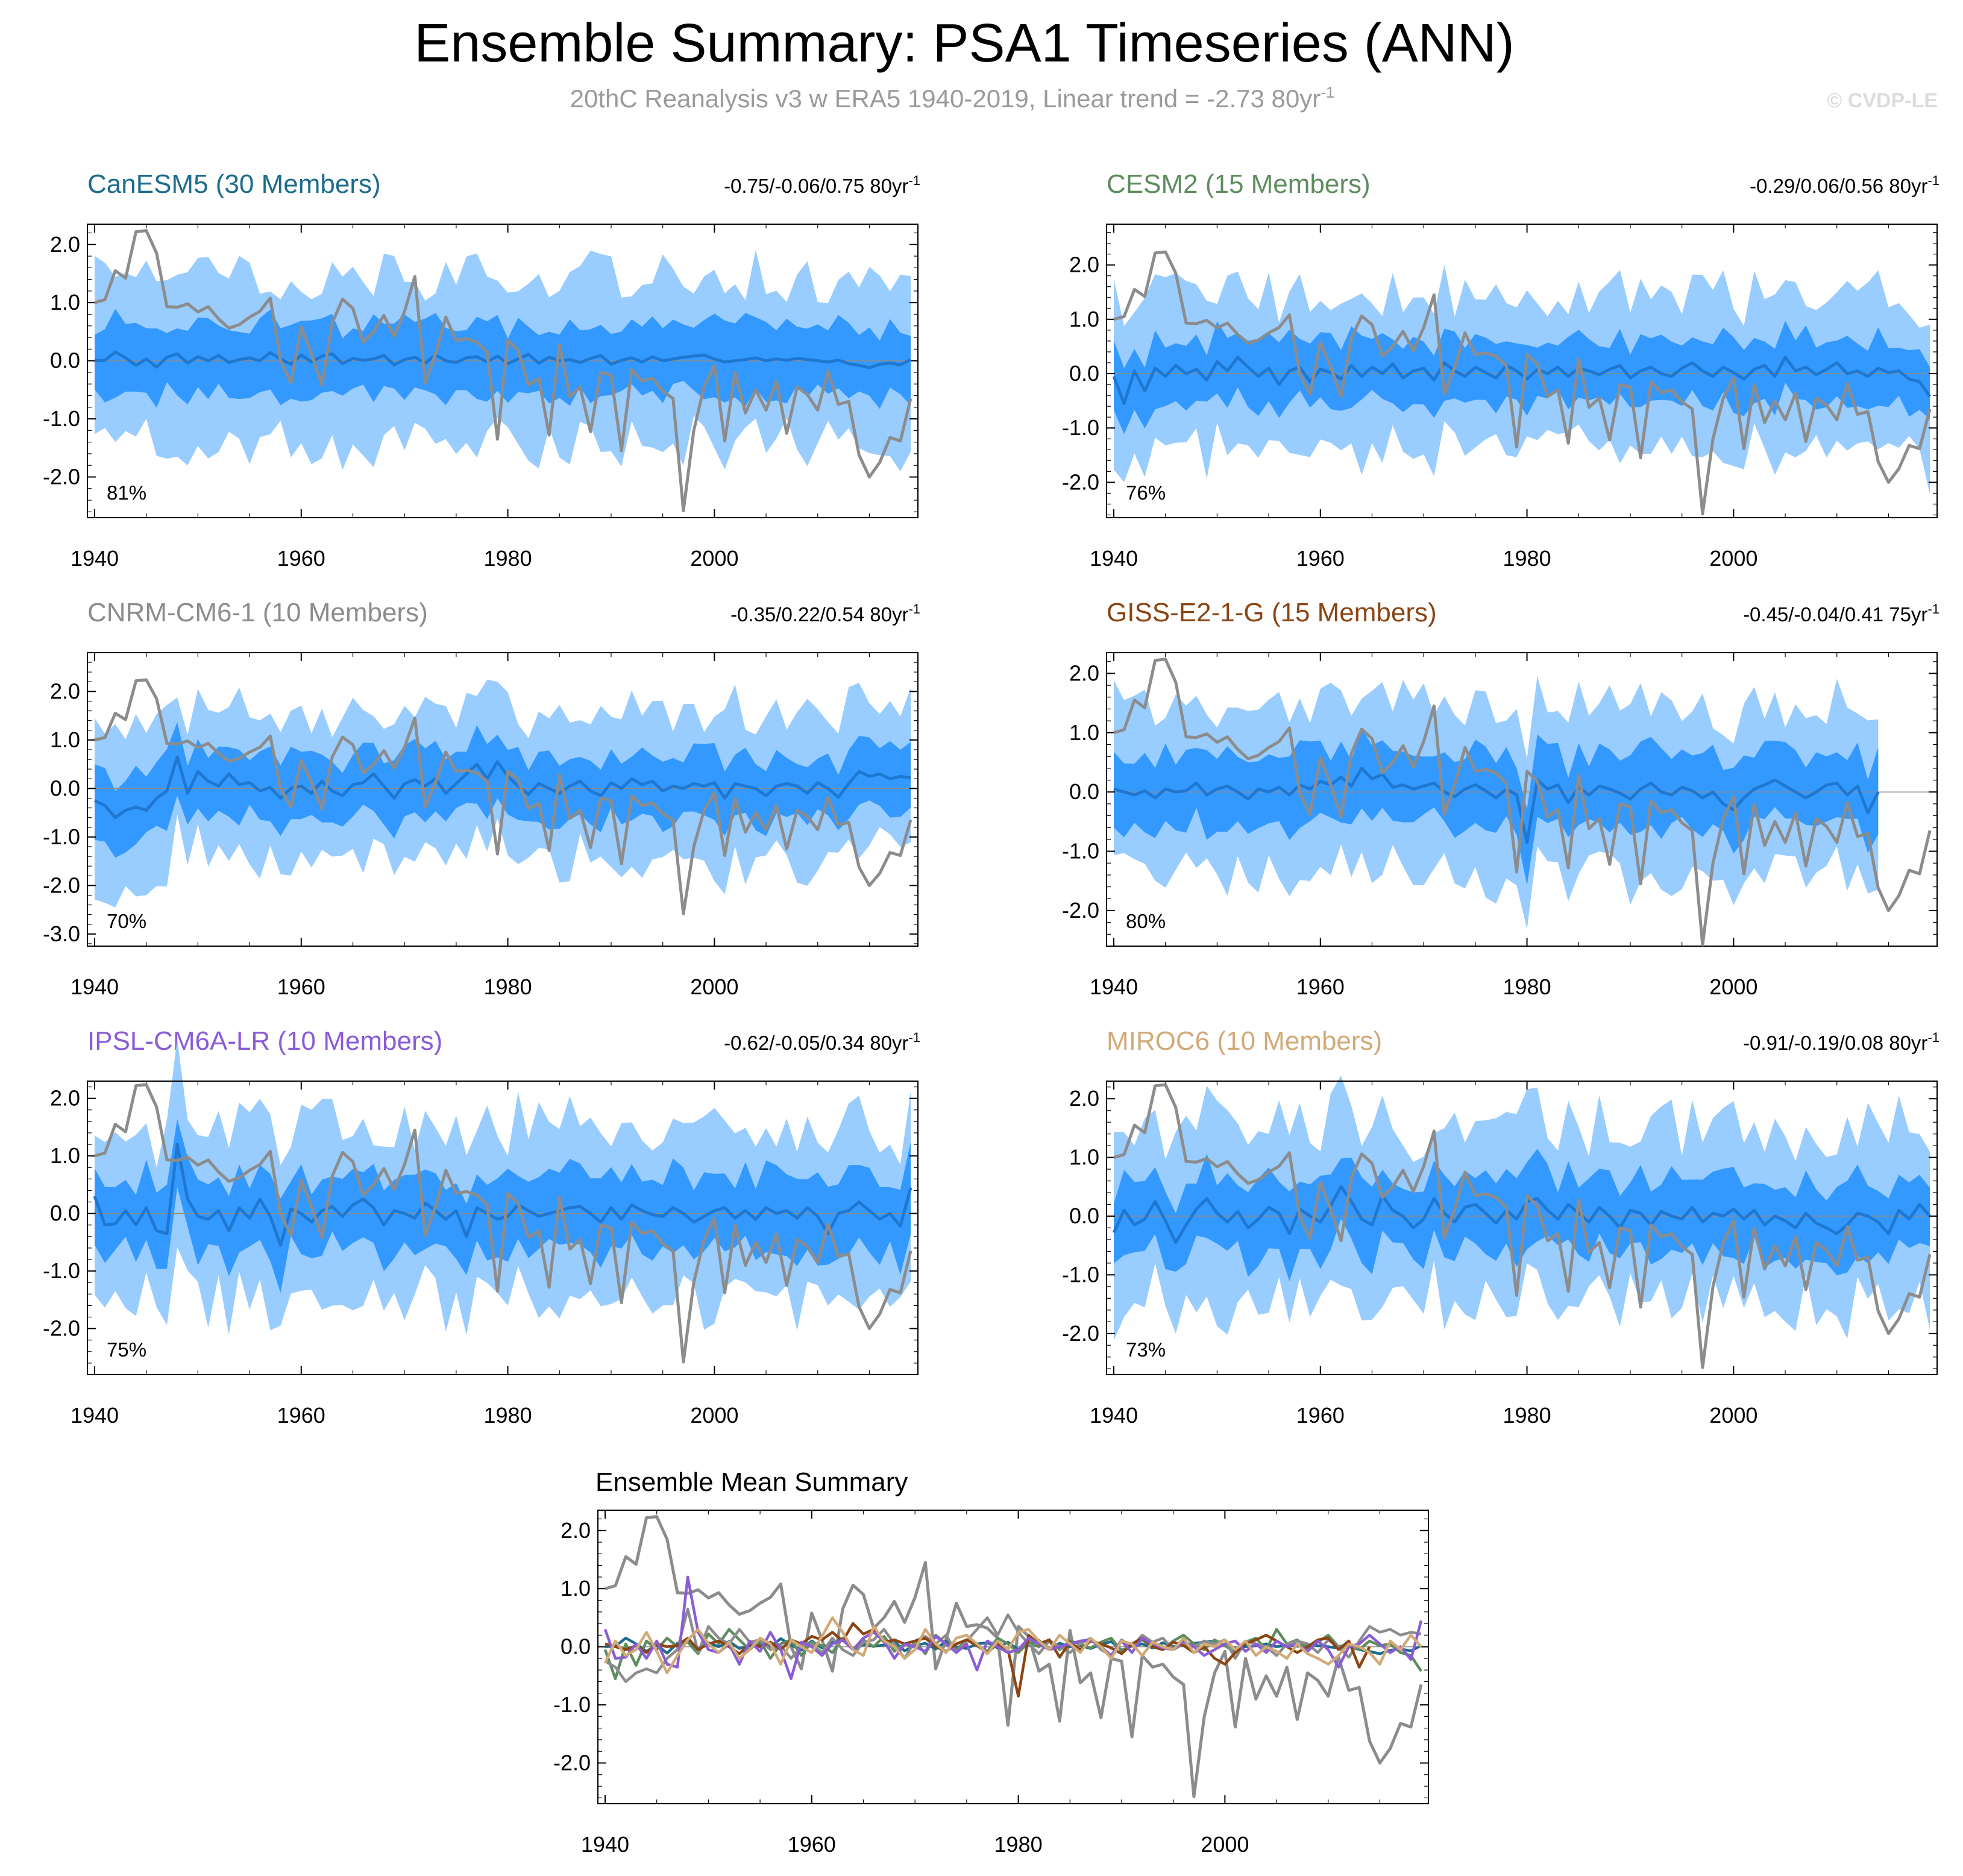  I want to click on figure-subtitle-sup: -1, so click(1327, 92).